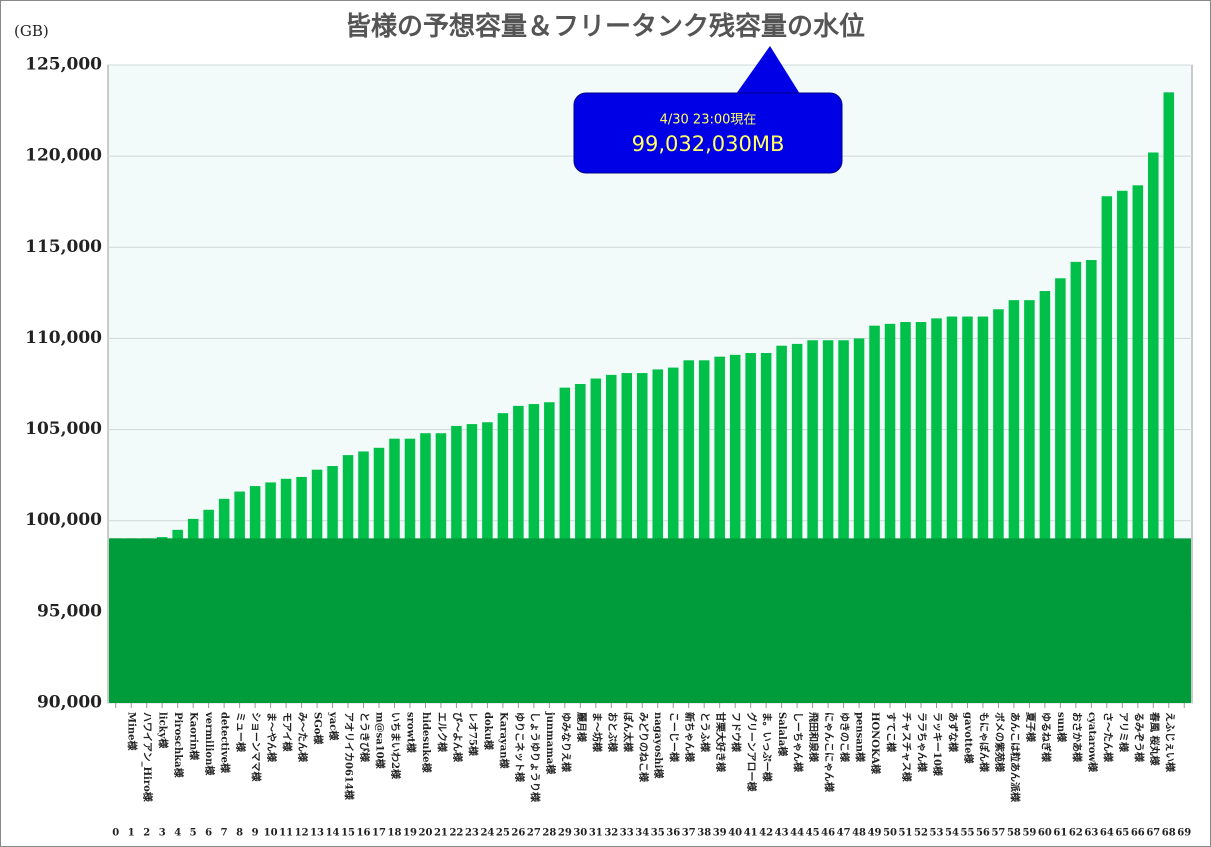 Image resolution: width=1211 pixels, height=847 pixels. I want to click on callout: 4/30 23:00現在 99,032,030MB, so click(708, 110).